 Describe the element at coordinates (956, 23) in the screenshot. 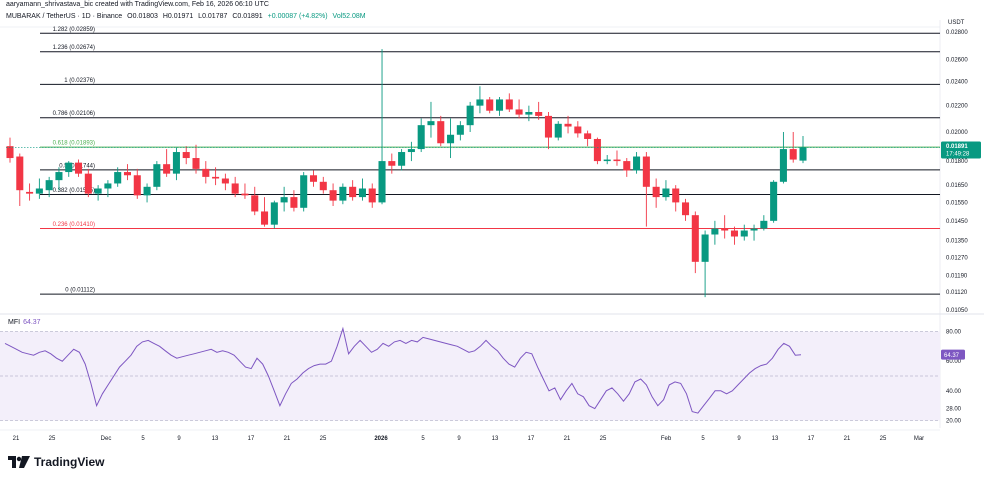

I see `currency-label: USDT` at that location.